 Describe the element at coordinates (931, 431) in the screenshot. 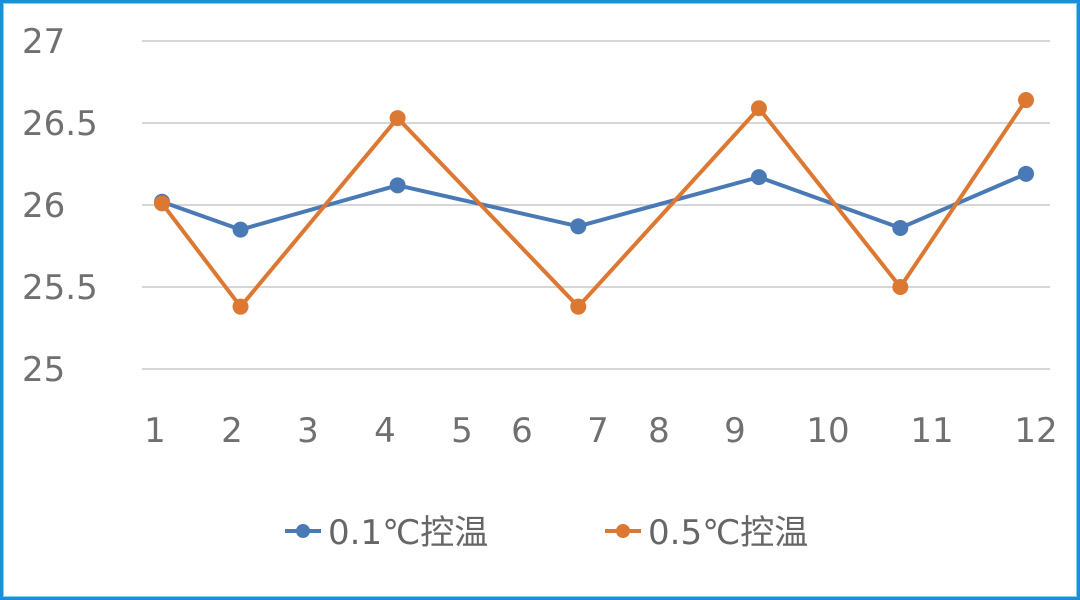

I see `x-tick-label: 11` at that location.